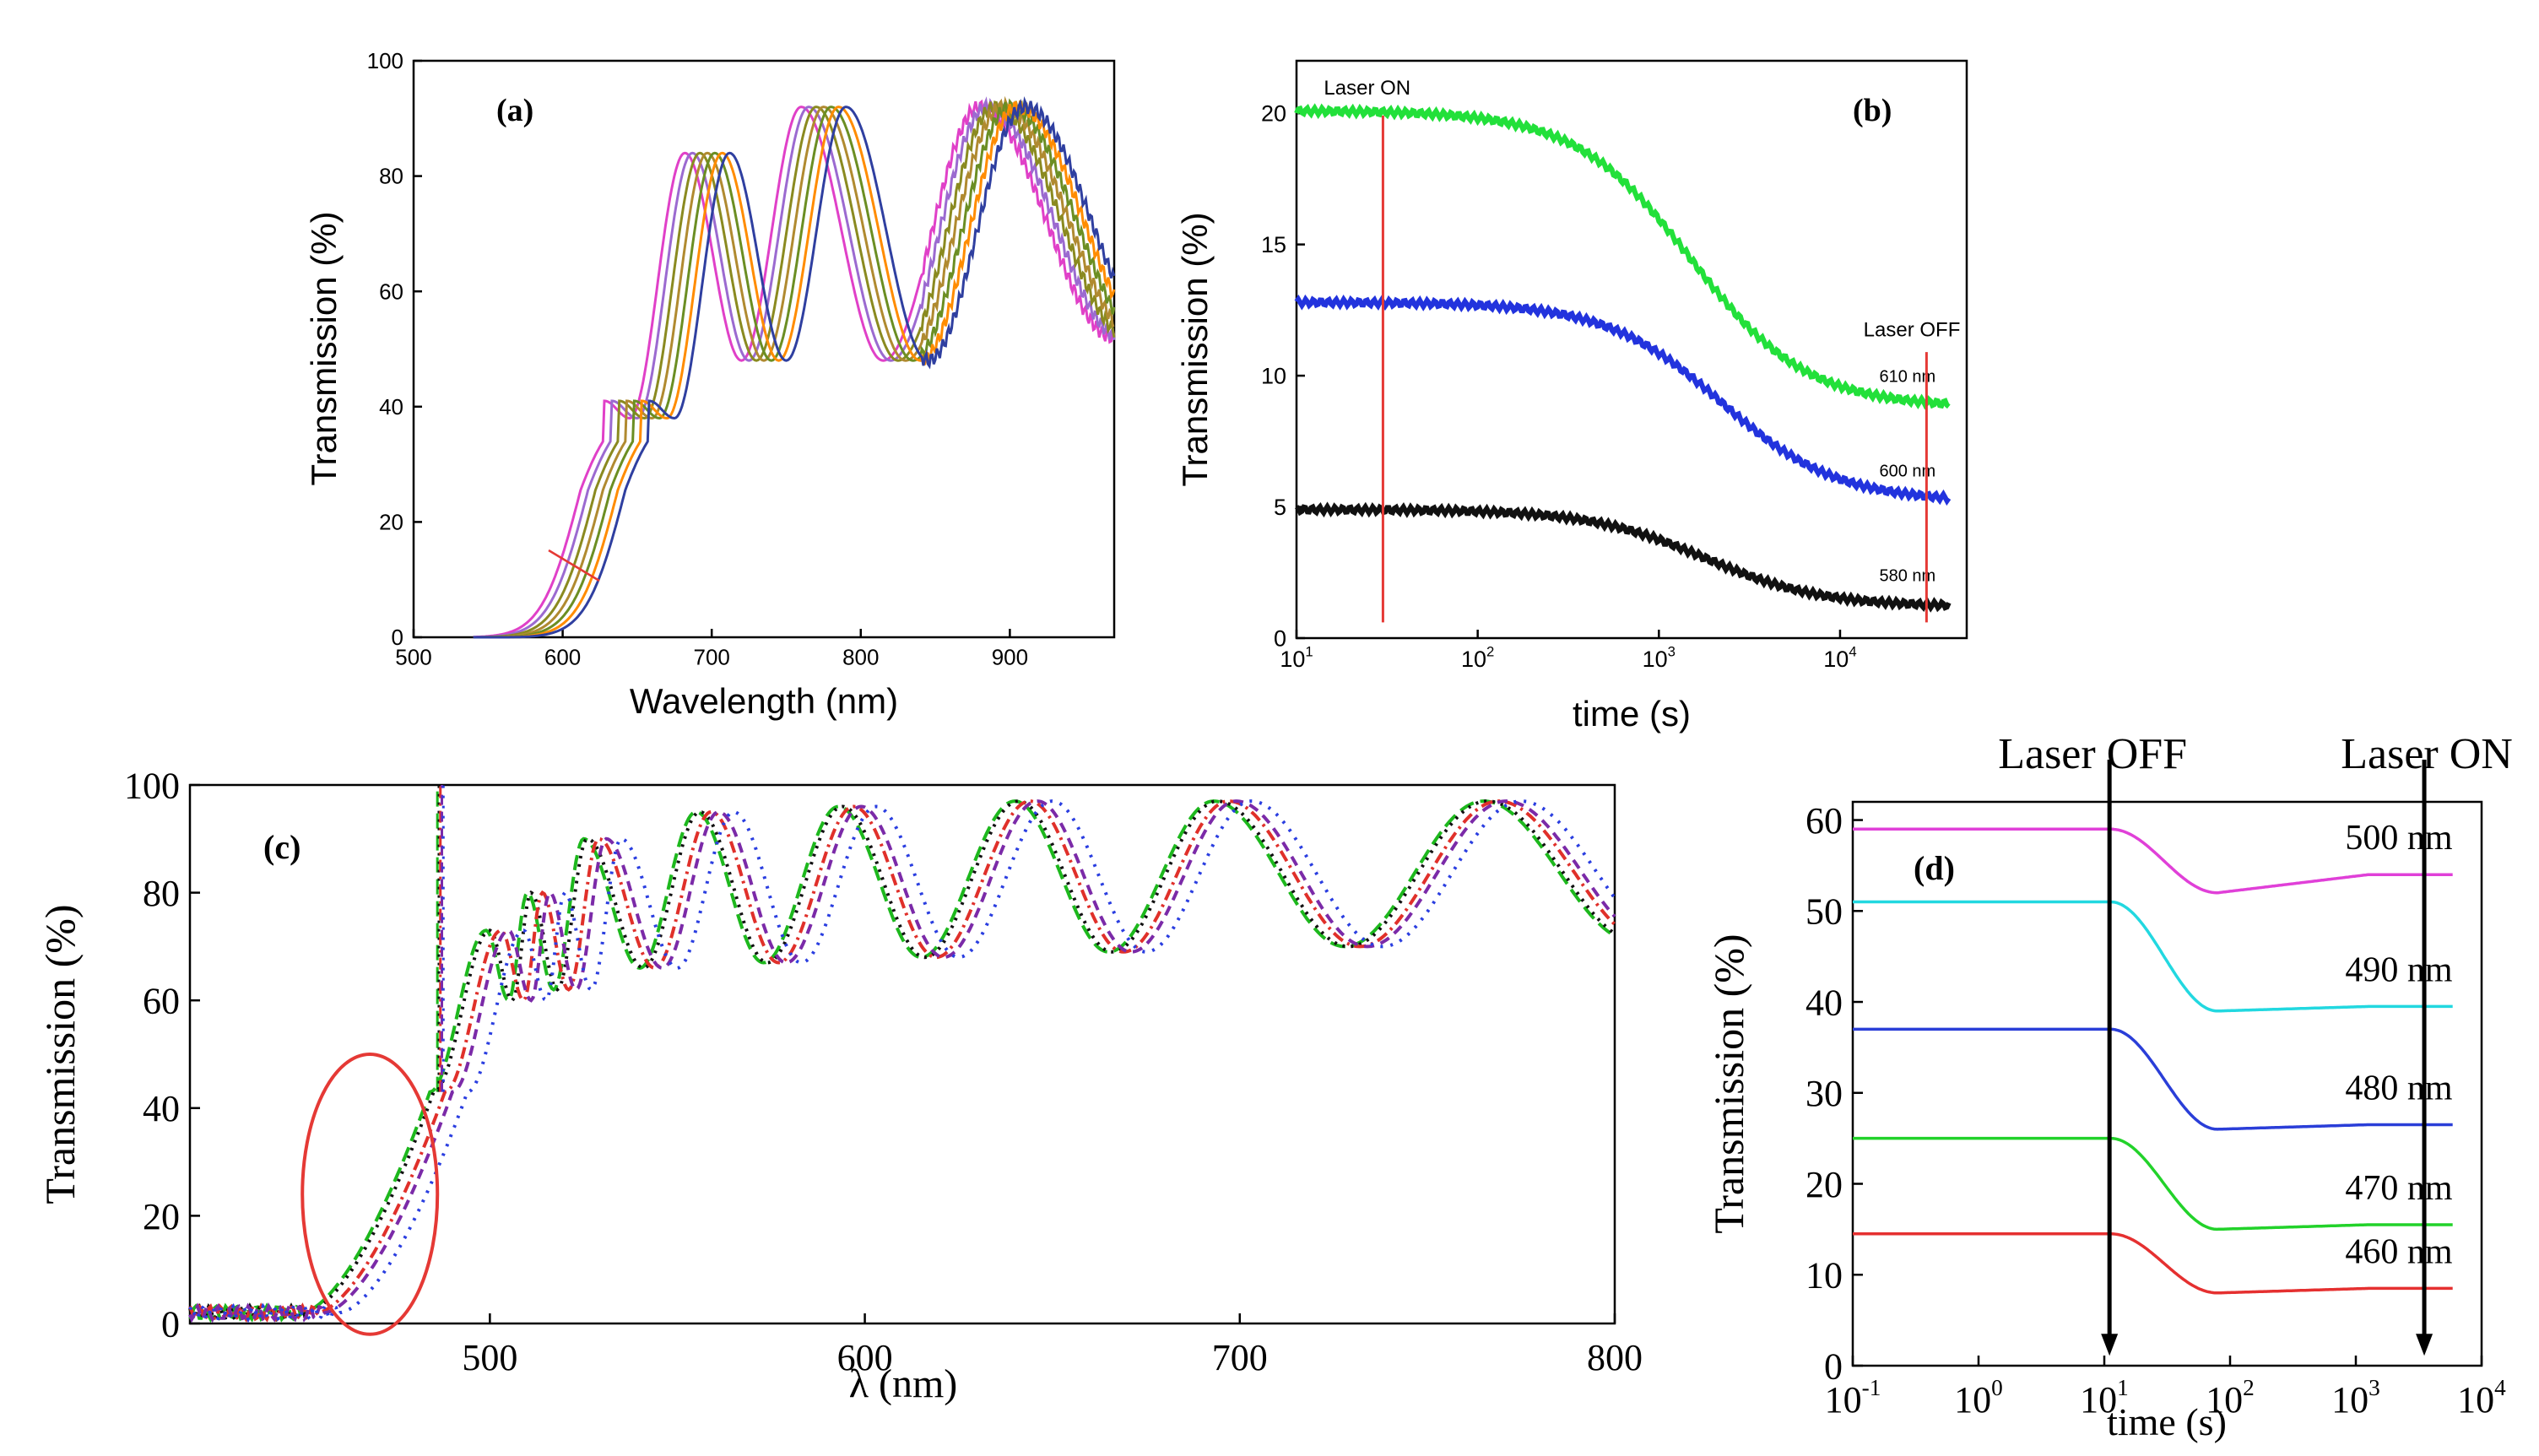 The height and width of the screenshot is (1456, 2539). Describe the element at coordinates (1907, 376) in the screenshot. I see `series-label: 610 nm` at that location.